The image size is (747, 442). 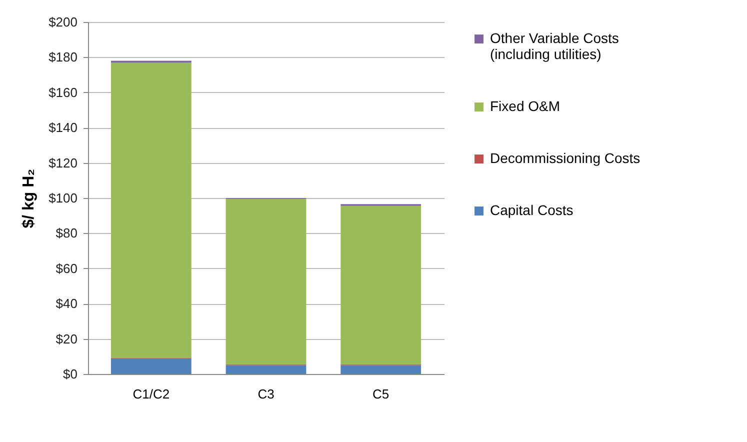 What do you see at coordinates (554, 46) in the screenshot?
I see `legend-label: Other Variable Costs (including utilities)` at bounding box center [554, 46].